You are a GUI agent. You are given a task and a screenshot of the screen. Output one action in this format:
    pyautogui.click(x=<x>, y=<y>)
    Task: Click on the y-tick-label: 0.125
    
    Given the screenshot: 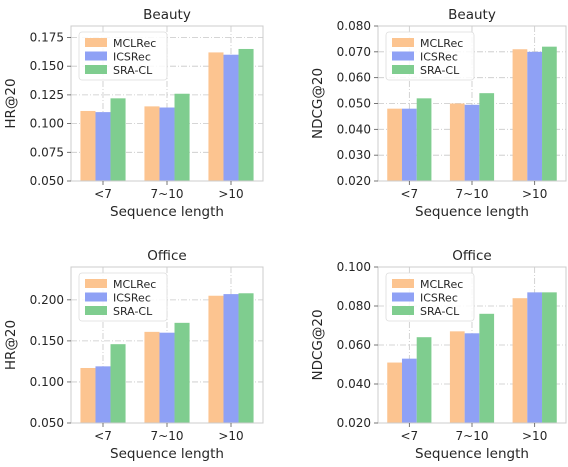 What is the action you would take?
    pyautogui.click(x=47, y=95)
    